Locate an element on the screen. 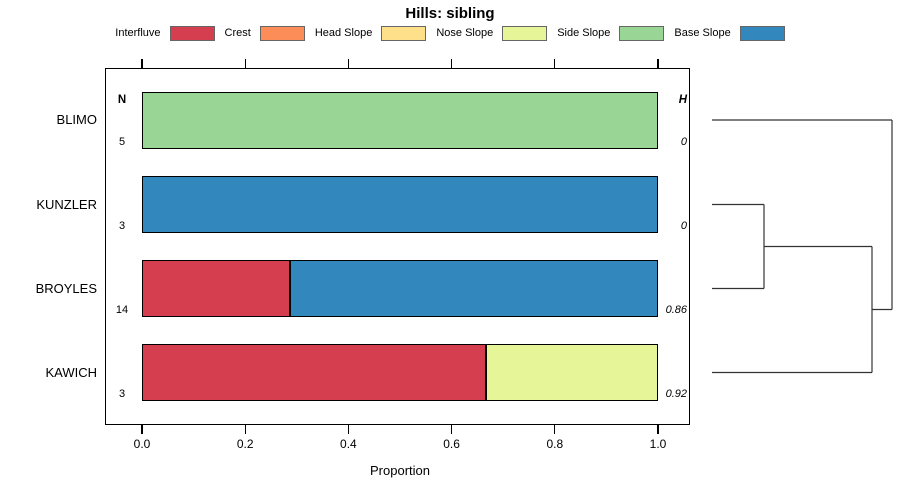 This screenshot has height=500, width=900. legend-item: Interfluve is located at coordinates (165, 33).